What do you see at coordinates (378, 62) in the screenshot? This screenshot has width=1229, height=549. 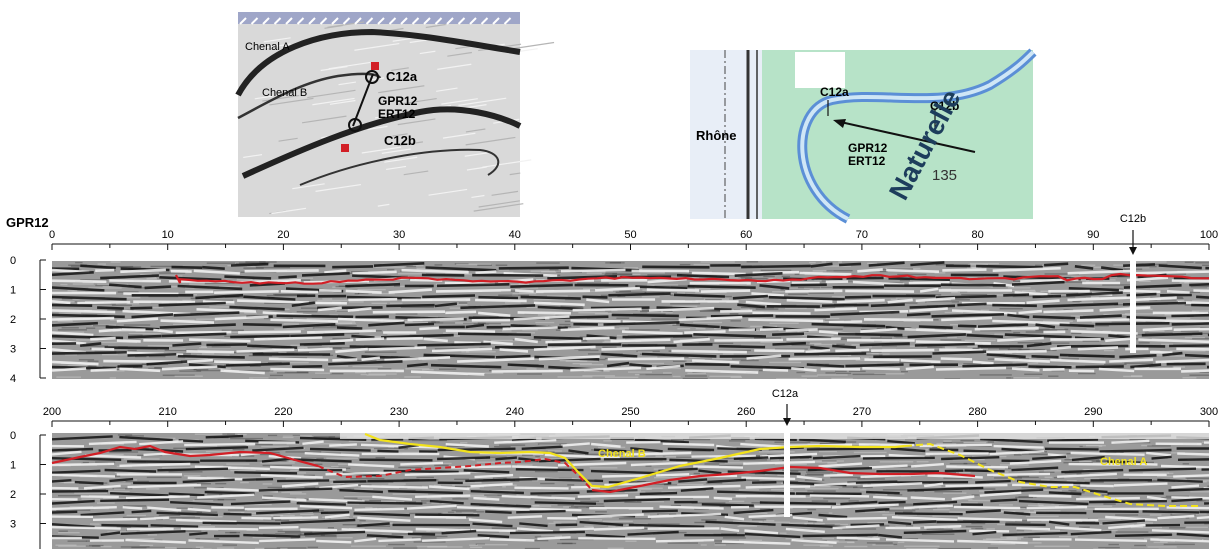 I see `channel-a-outline` at bounding box center [378, 62].